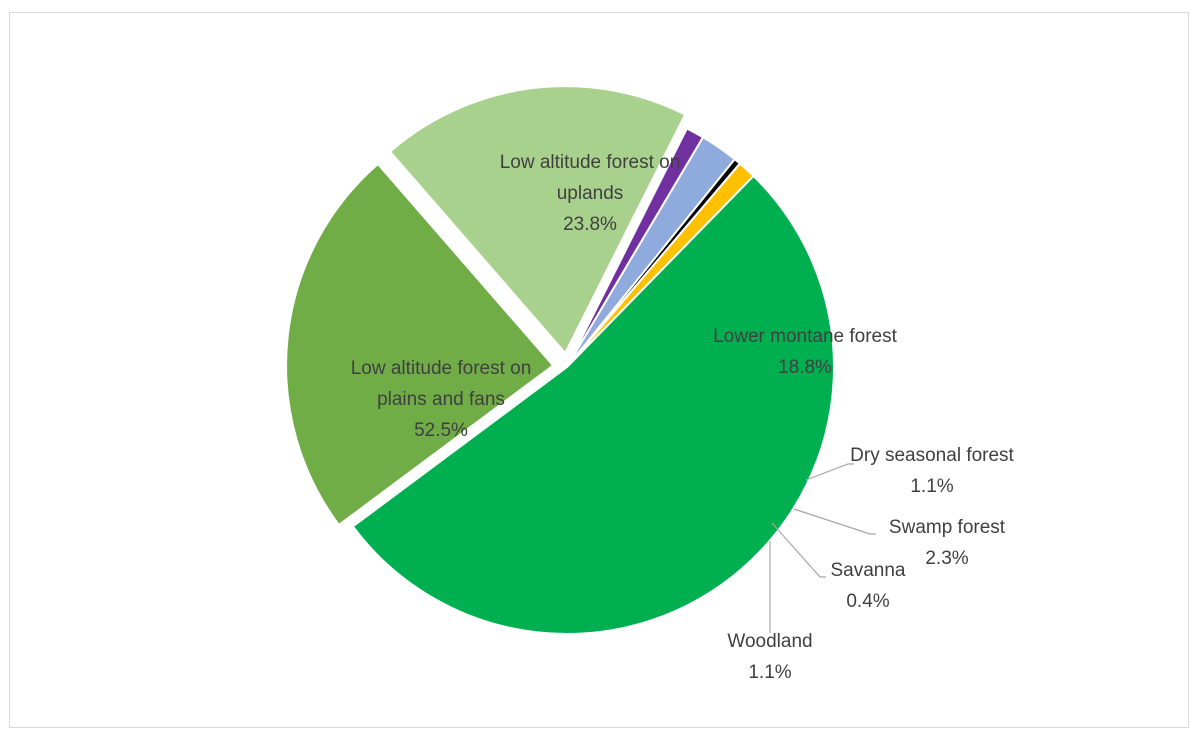 Image resolution: width=1201 pixels, height=736 pixels. What do you see at coordinates (867, 601) in the screenshot?
I see `data-value-savanna: 0.4%` at bounding box center [867, 601].